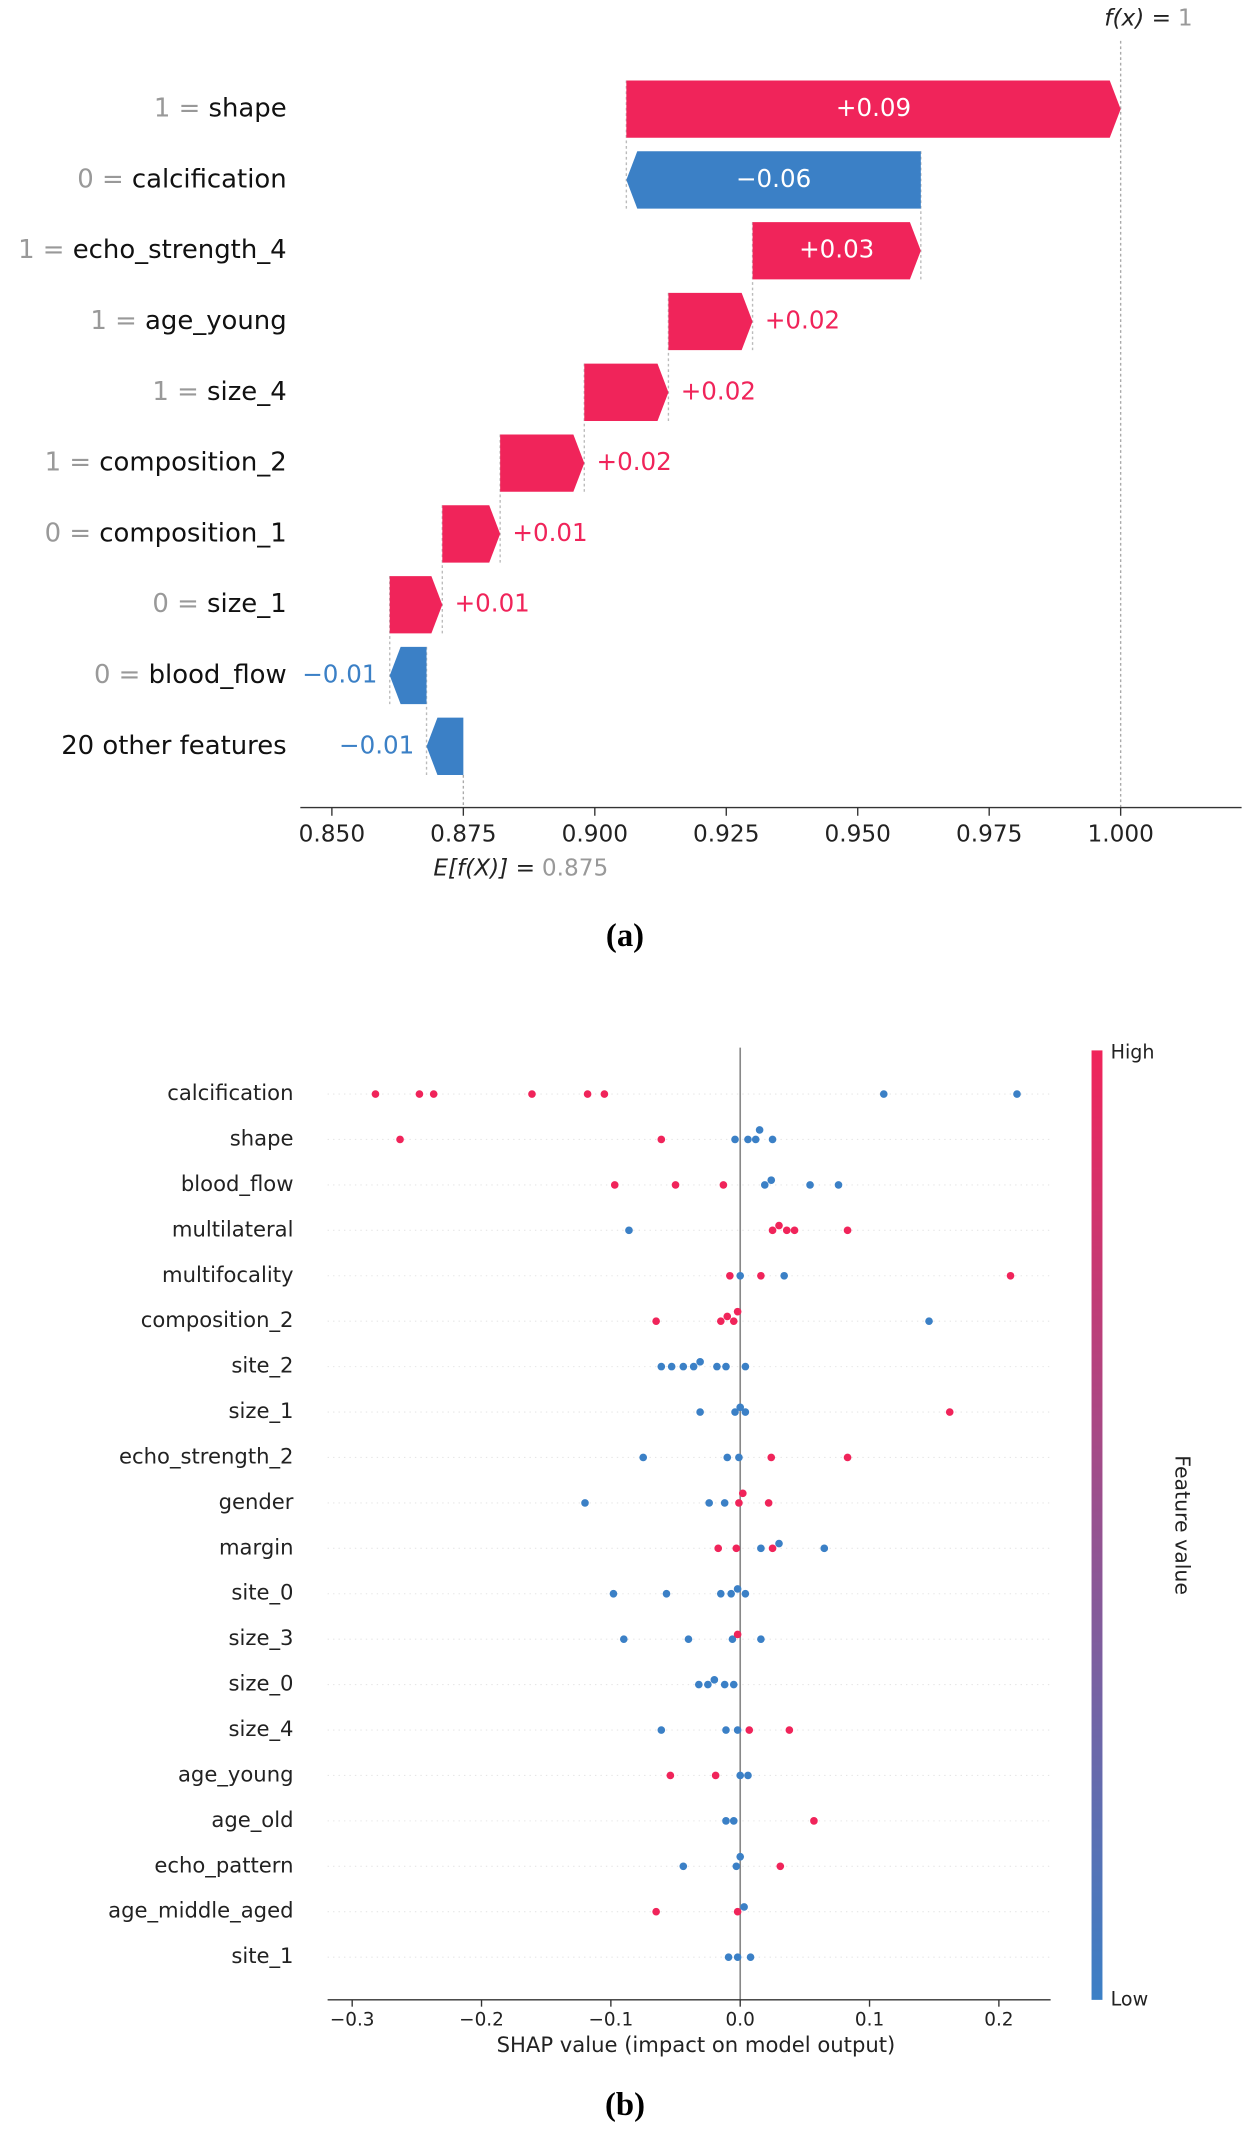 Image resolution: width=1250 pixels, height=2139 pixels. I want to click on base-value: 0.875, so click(575, 867).